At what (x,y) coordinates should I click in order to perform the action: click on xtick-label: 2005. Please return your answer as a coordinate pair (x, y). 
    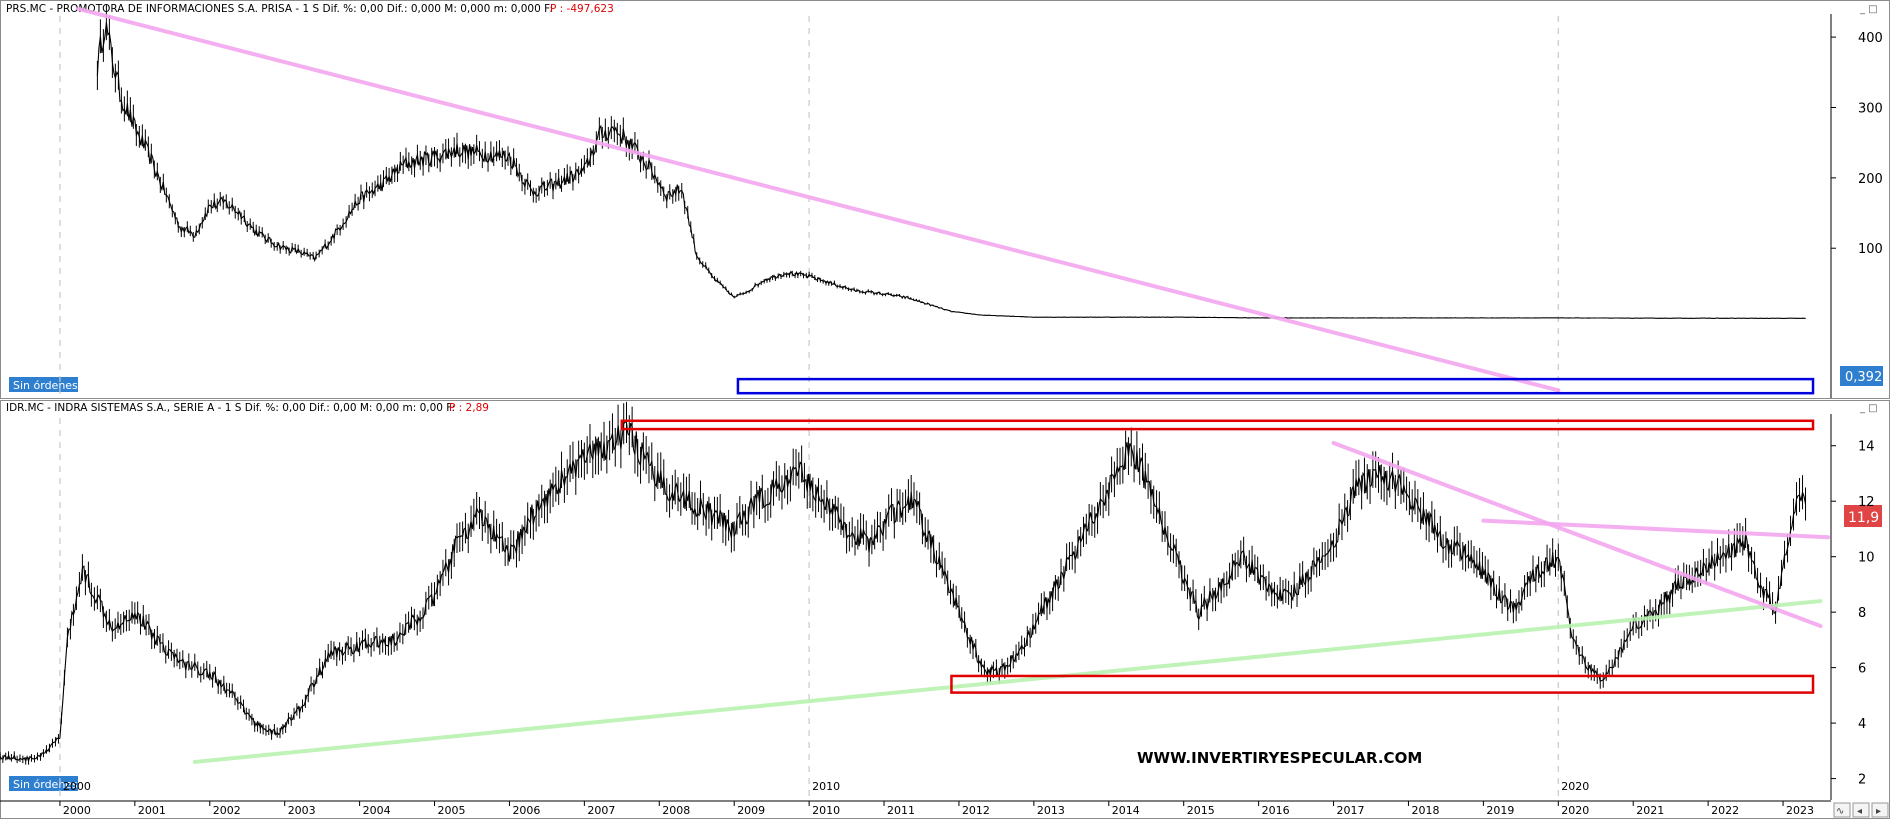
    Looking at the image, I should click on (452, 810).